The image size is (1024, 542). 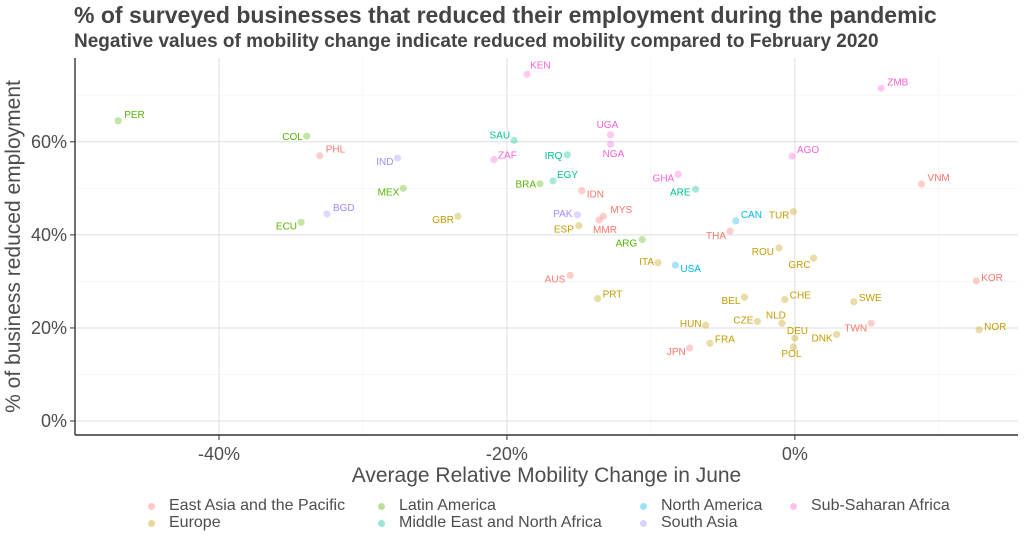 What do you see at coordinates (49, 235) in the screenshot?
I see `y-tick-label: 40%` at bounding box center [49, 235].